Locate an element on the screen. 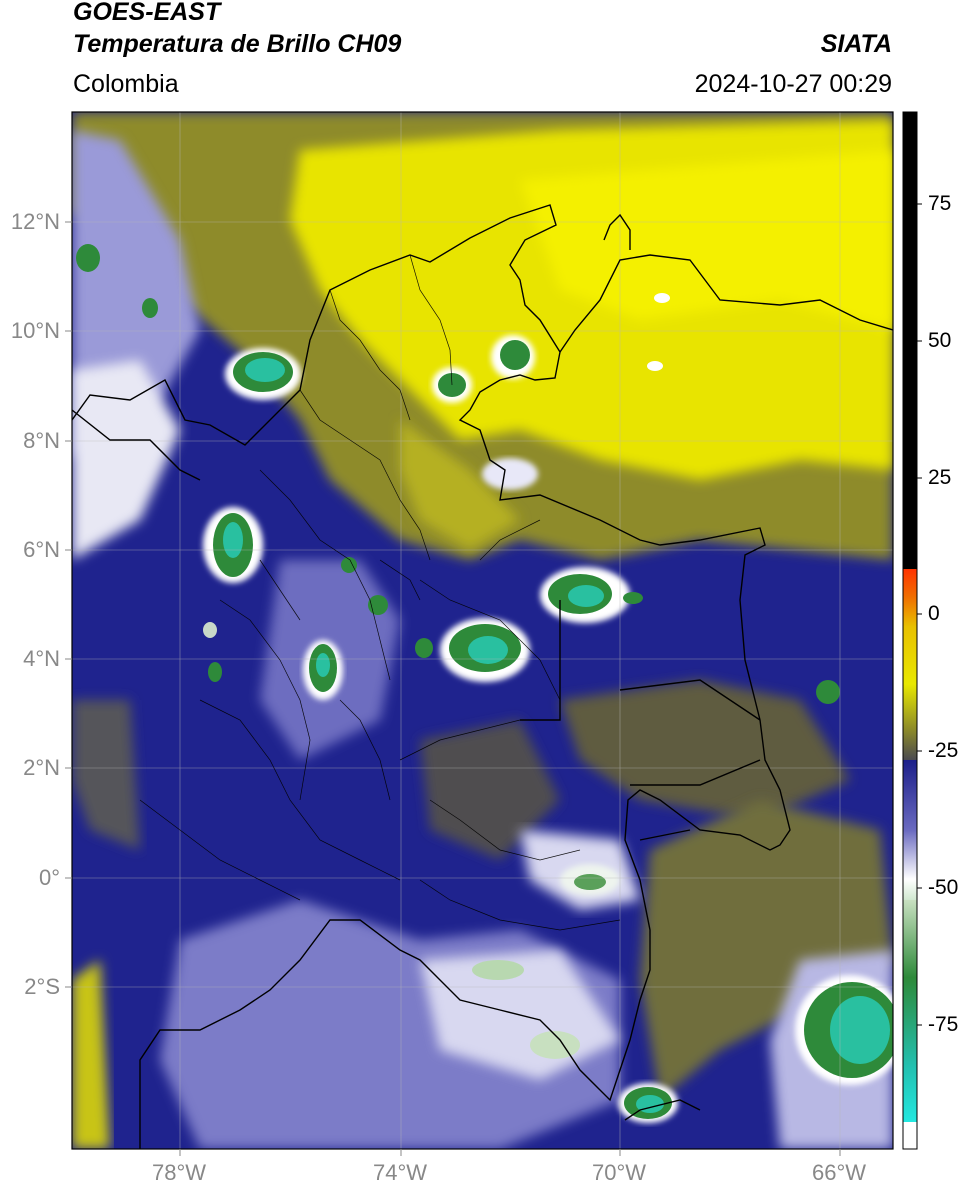 Image resolution: width=966 pixels, height=1190 pixels. colorbar-label-50: 50 is located at coordinates (940, 340).